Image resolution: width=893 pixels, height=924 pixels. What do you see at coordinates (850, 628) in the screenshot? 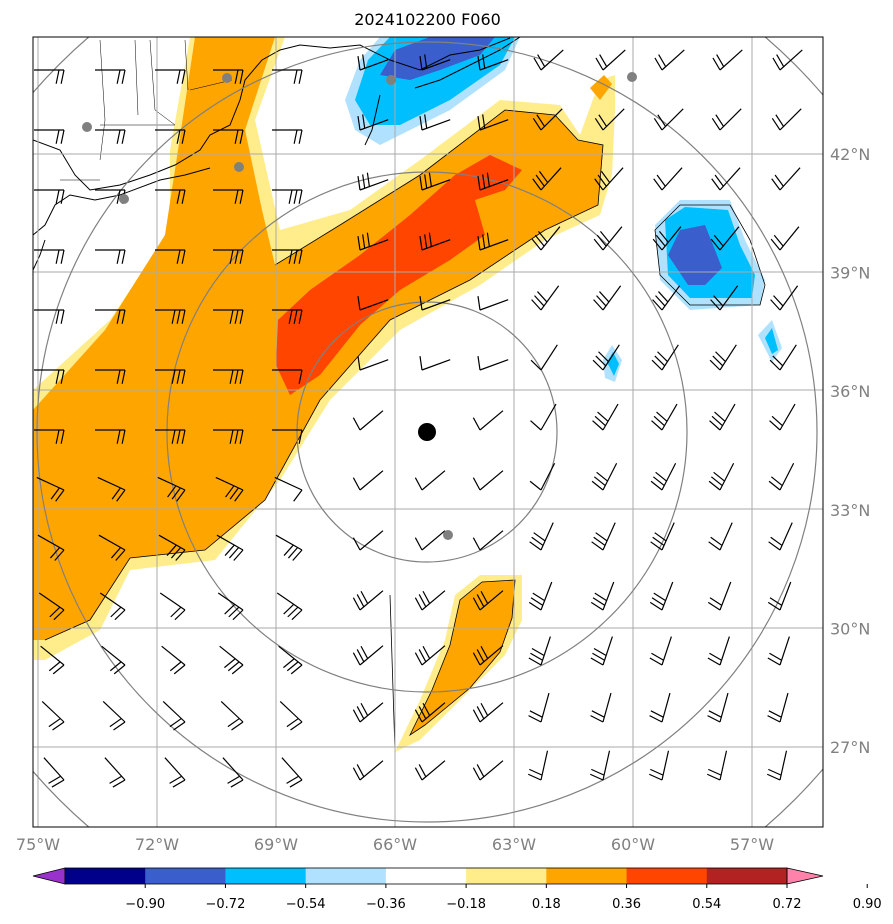
I see `y-tick-label: 30°N` at bounding box center [850, 628].